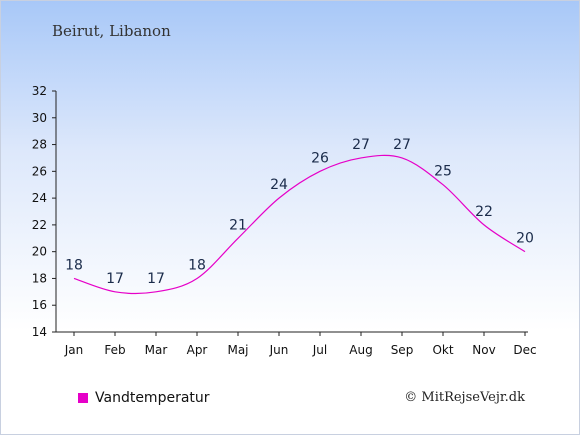 The image size is (580, 436). Describe the element at coordinates (279, 185) in the screenshot. I see `data-label: 24` at that location.